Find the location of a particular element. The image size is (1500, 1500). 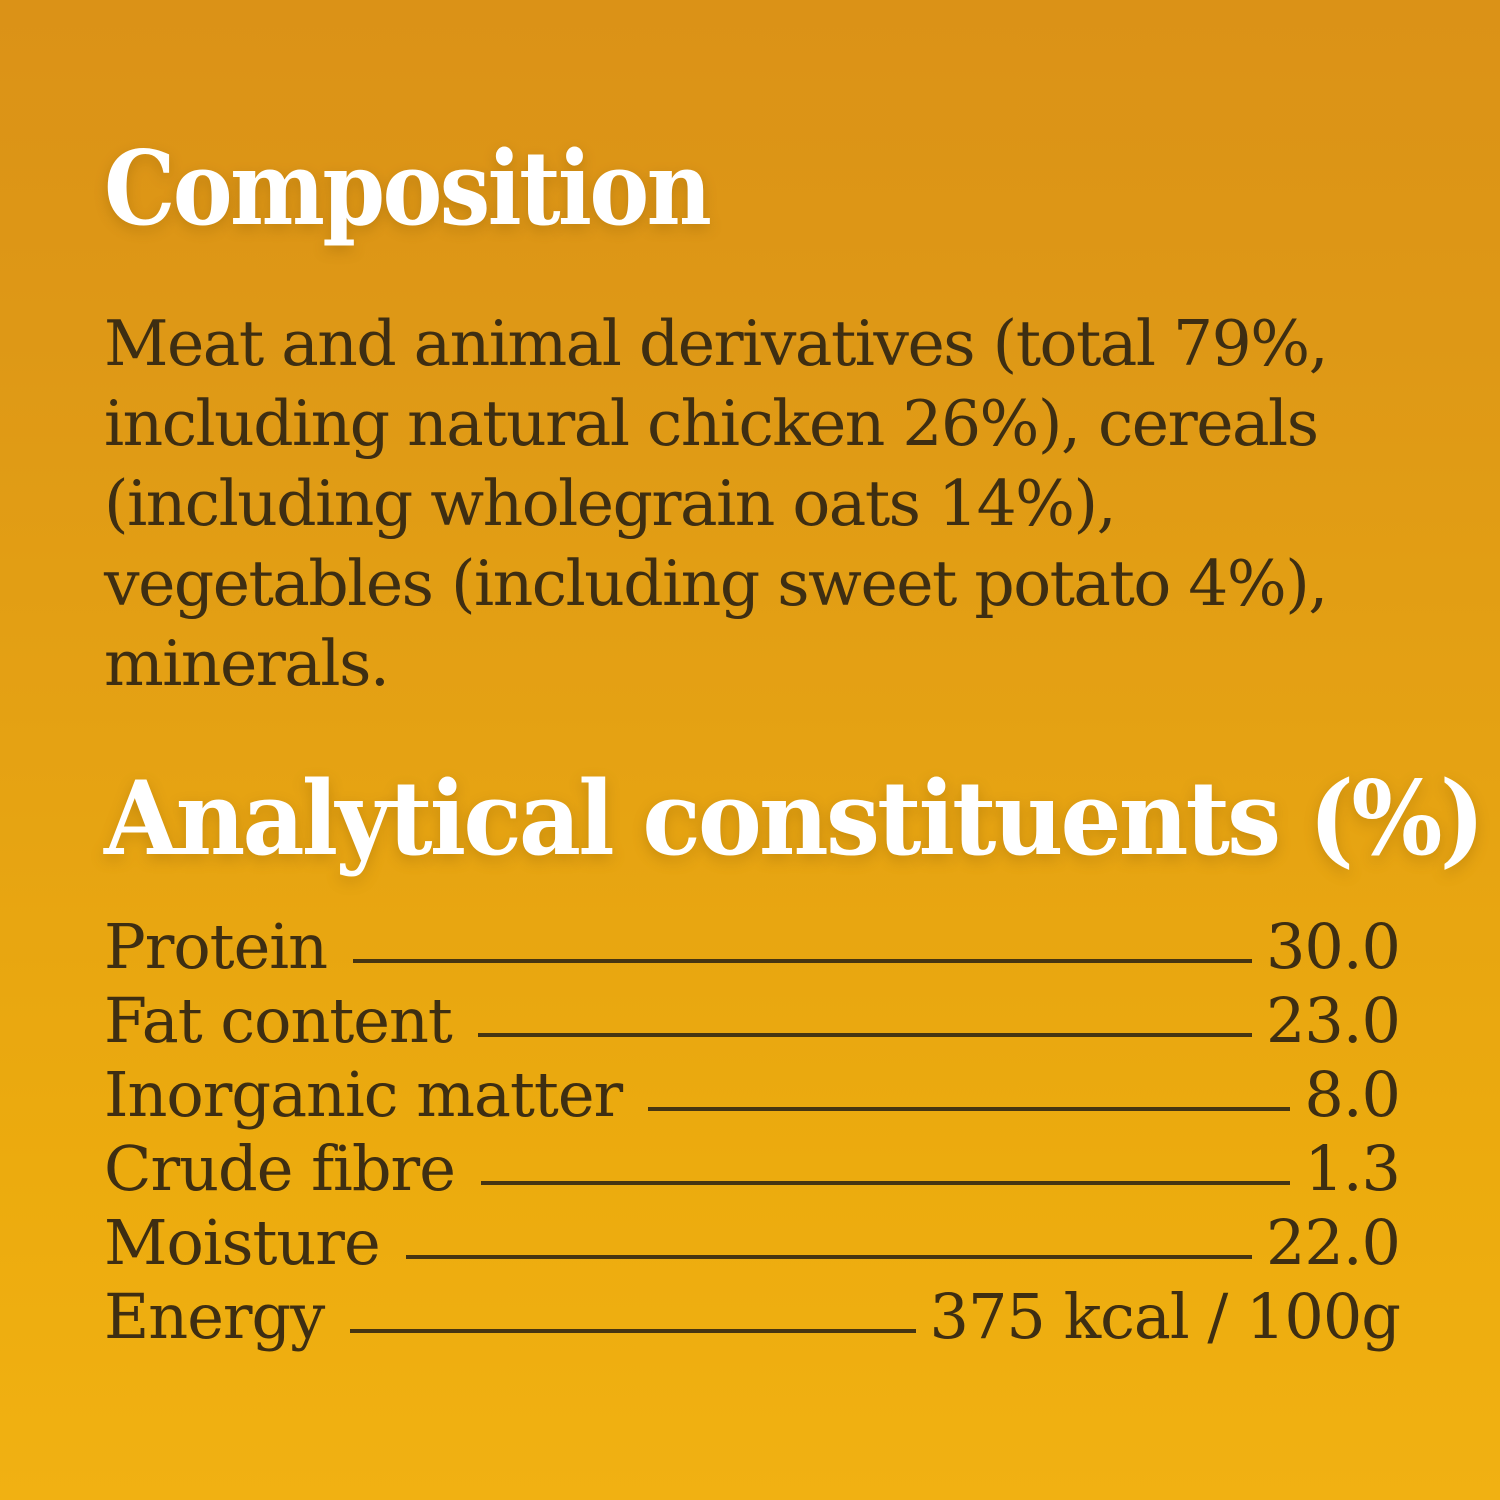

row-label: Inorganic matter is located at coordinates (363, 1094).